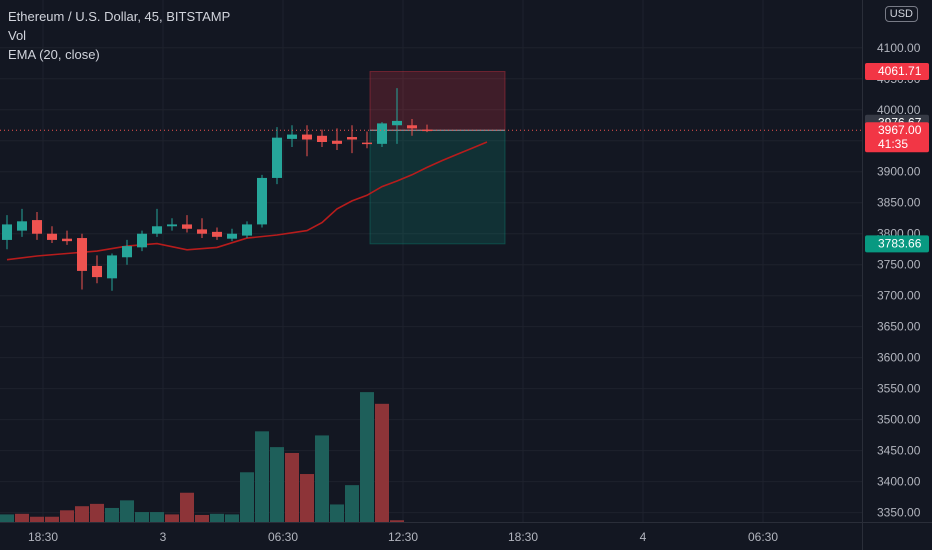 This screenshot has width=932, height=550. I want to click on target-price-tag, so click(897, 244).